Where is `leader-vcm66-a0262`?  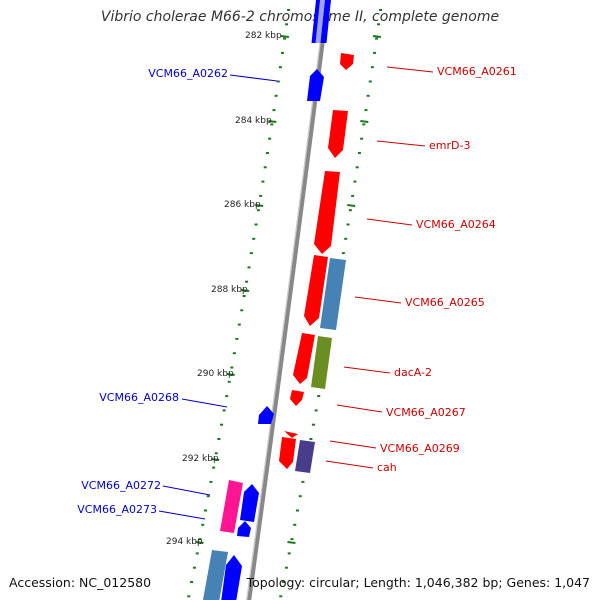 leader-vcm66-a0262 is located at coordinates (253, 78).